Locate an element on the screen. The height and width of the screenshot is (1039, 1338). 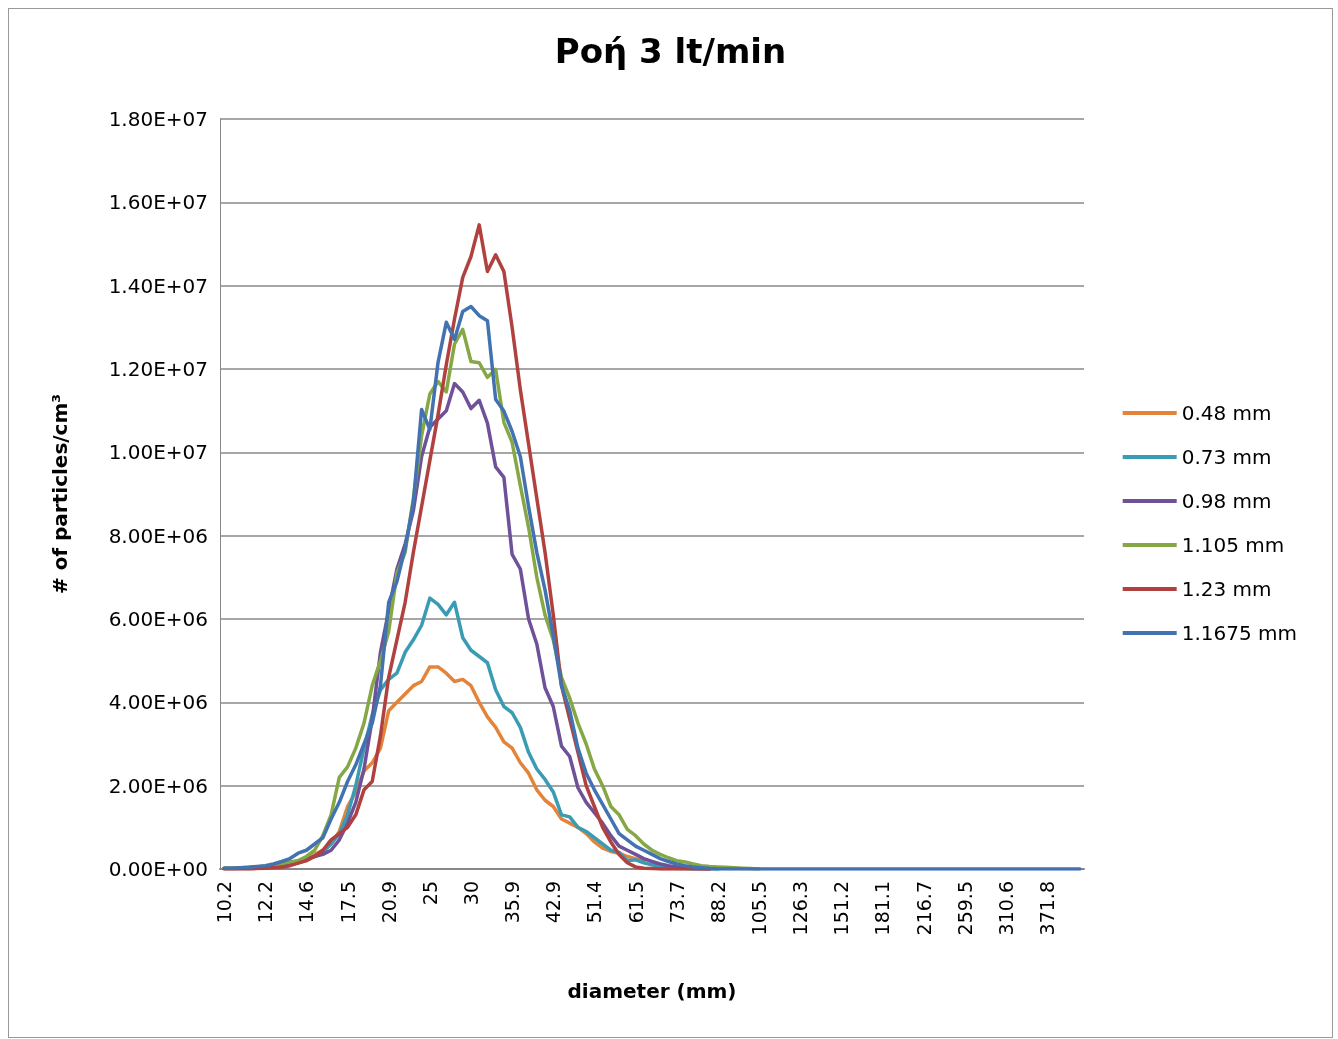
x-tick-label: 35.9 is located at coordinates (512, 902).